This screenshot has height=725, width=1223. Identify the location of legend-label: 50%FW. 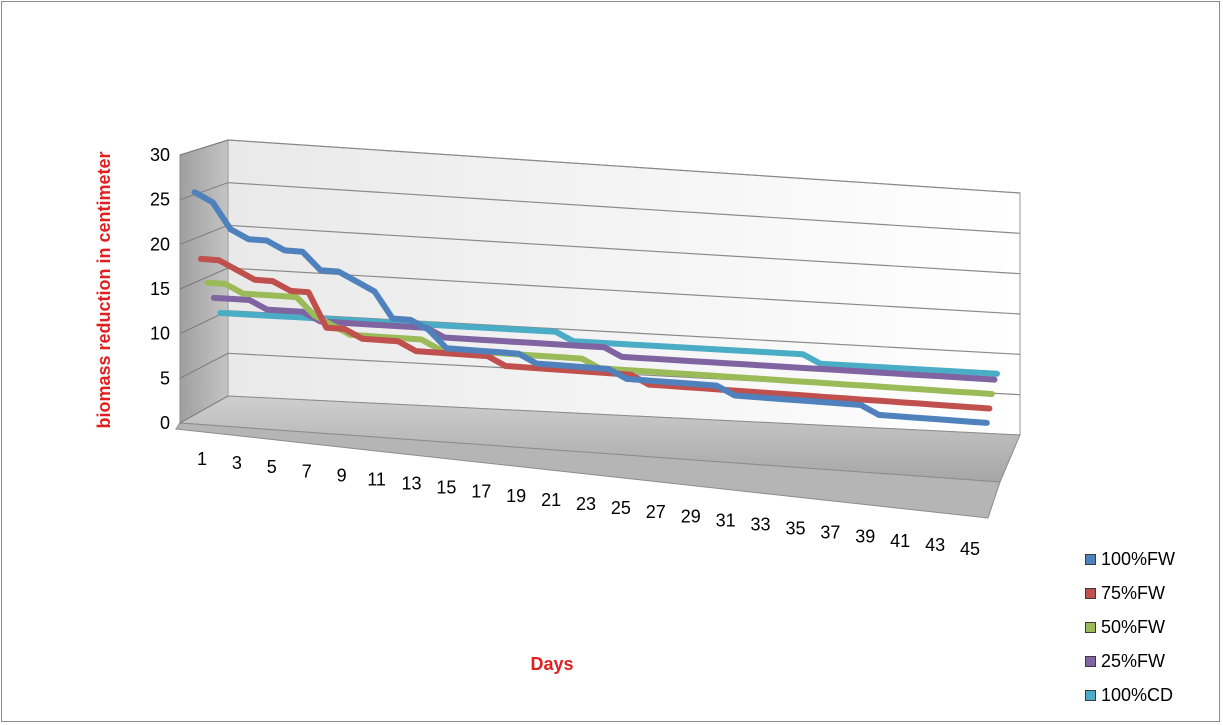
(1133, 626).